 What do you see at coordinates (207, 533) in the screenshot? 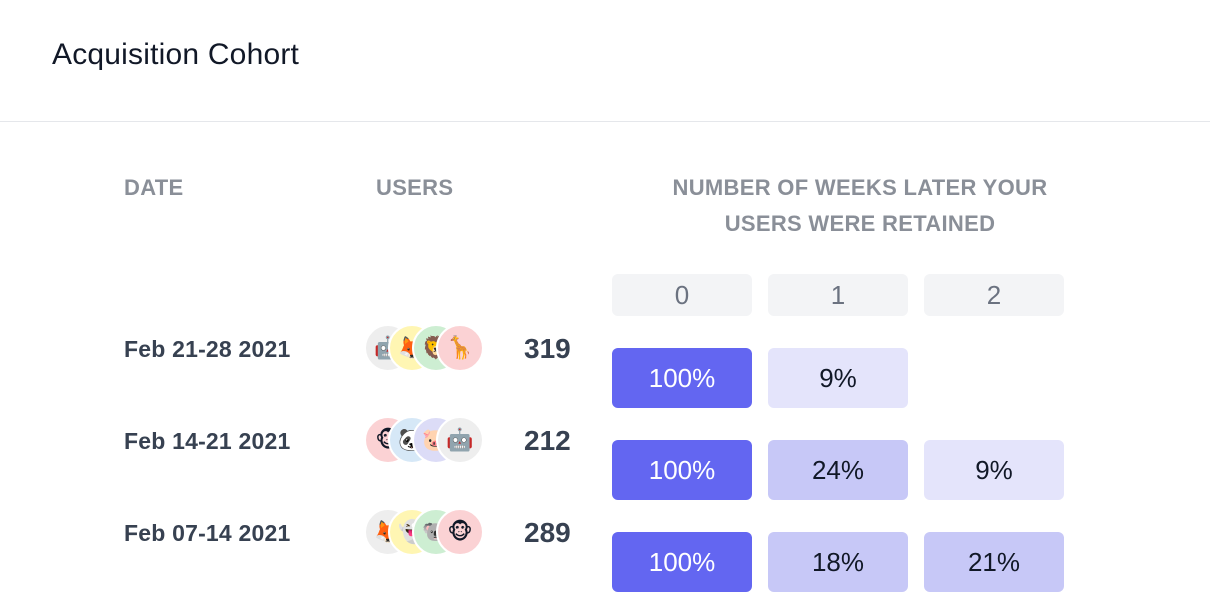
I see `row-date: Feb 07-14 2021` at bounding box center [207, 533].